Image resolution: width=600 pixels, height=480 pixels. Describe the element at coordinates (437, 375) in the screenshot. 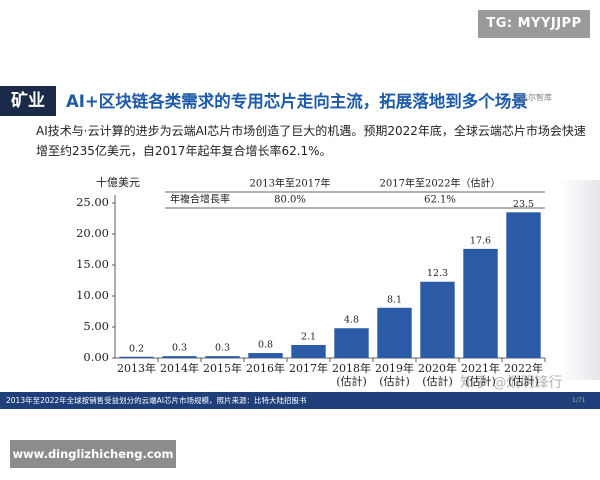

I see `x-tick-label: 2020年 (估計)` at that location.